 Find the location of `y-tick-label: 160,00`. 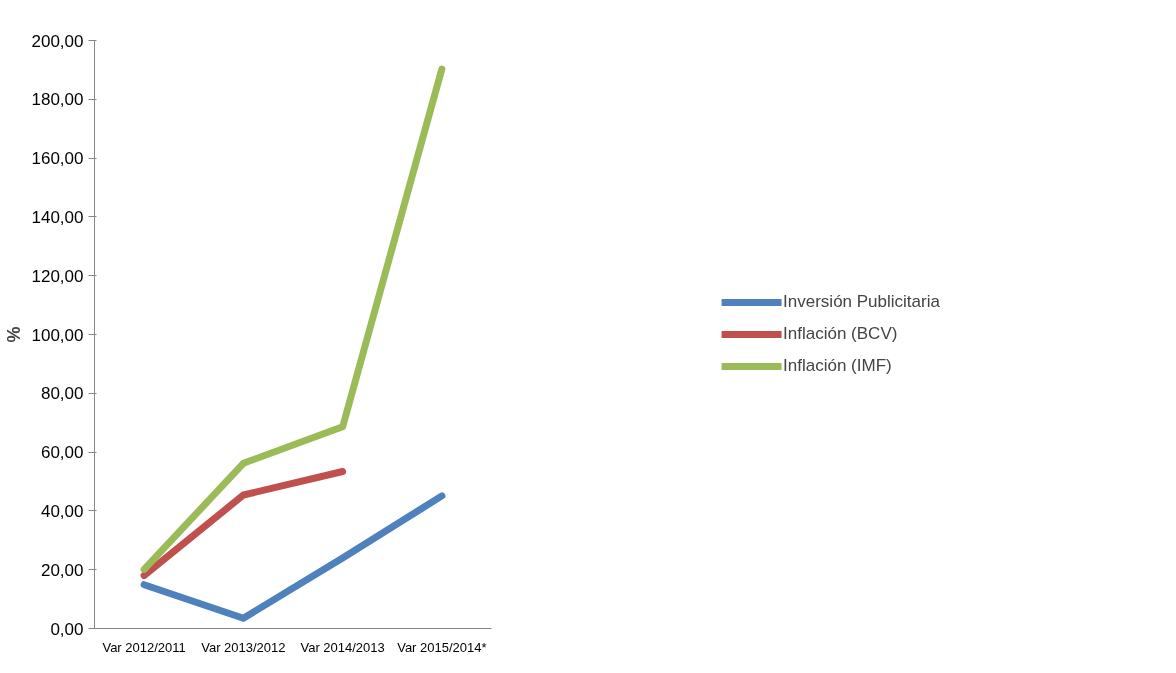

y-tick-label: 160,00 is located at coordinates (57, 159).